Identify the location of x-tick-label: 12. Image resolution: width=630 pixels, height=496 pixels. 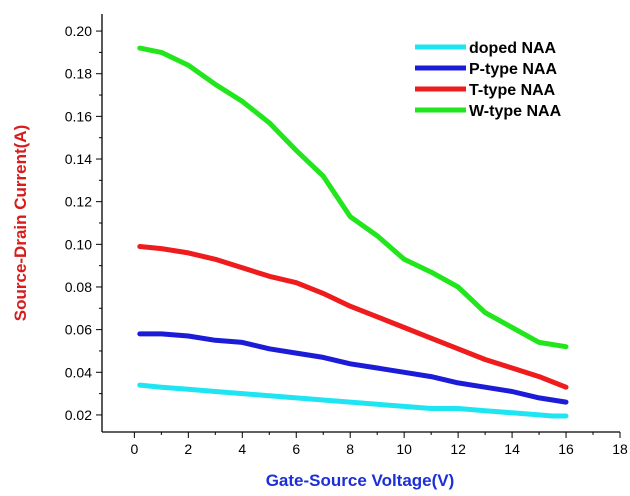
(458, 449).